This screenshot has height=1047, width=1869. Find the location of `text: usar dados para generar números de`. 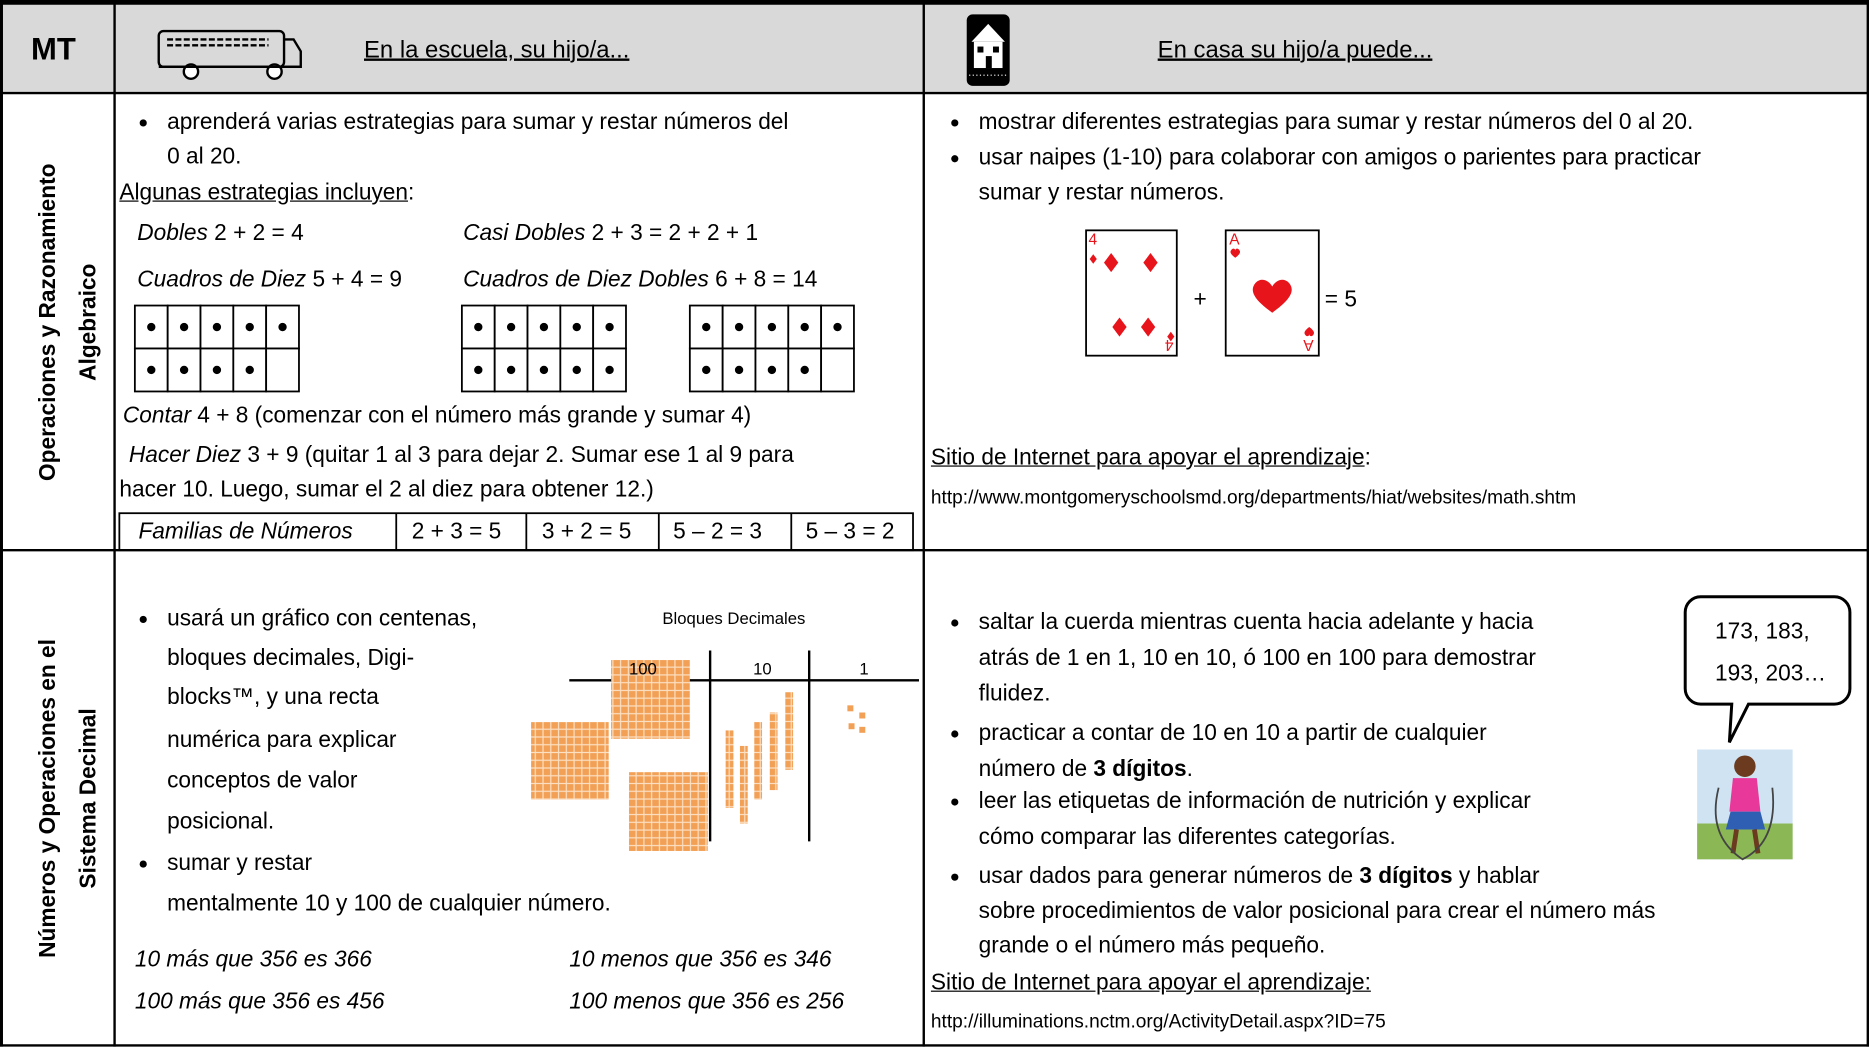

text: usar dados para generar números de is located at coordinates (1169, 877).